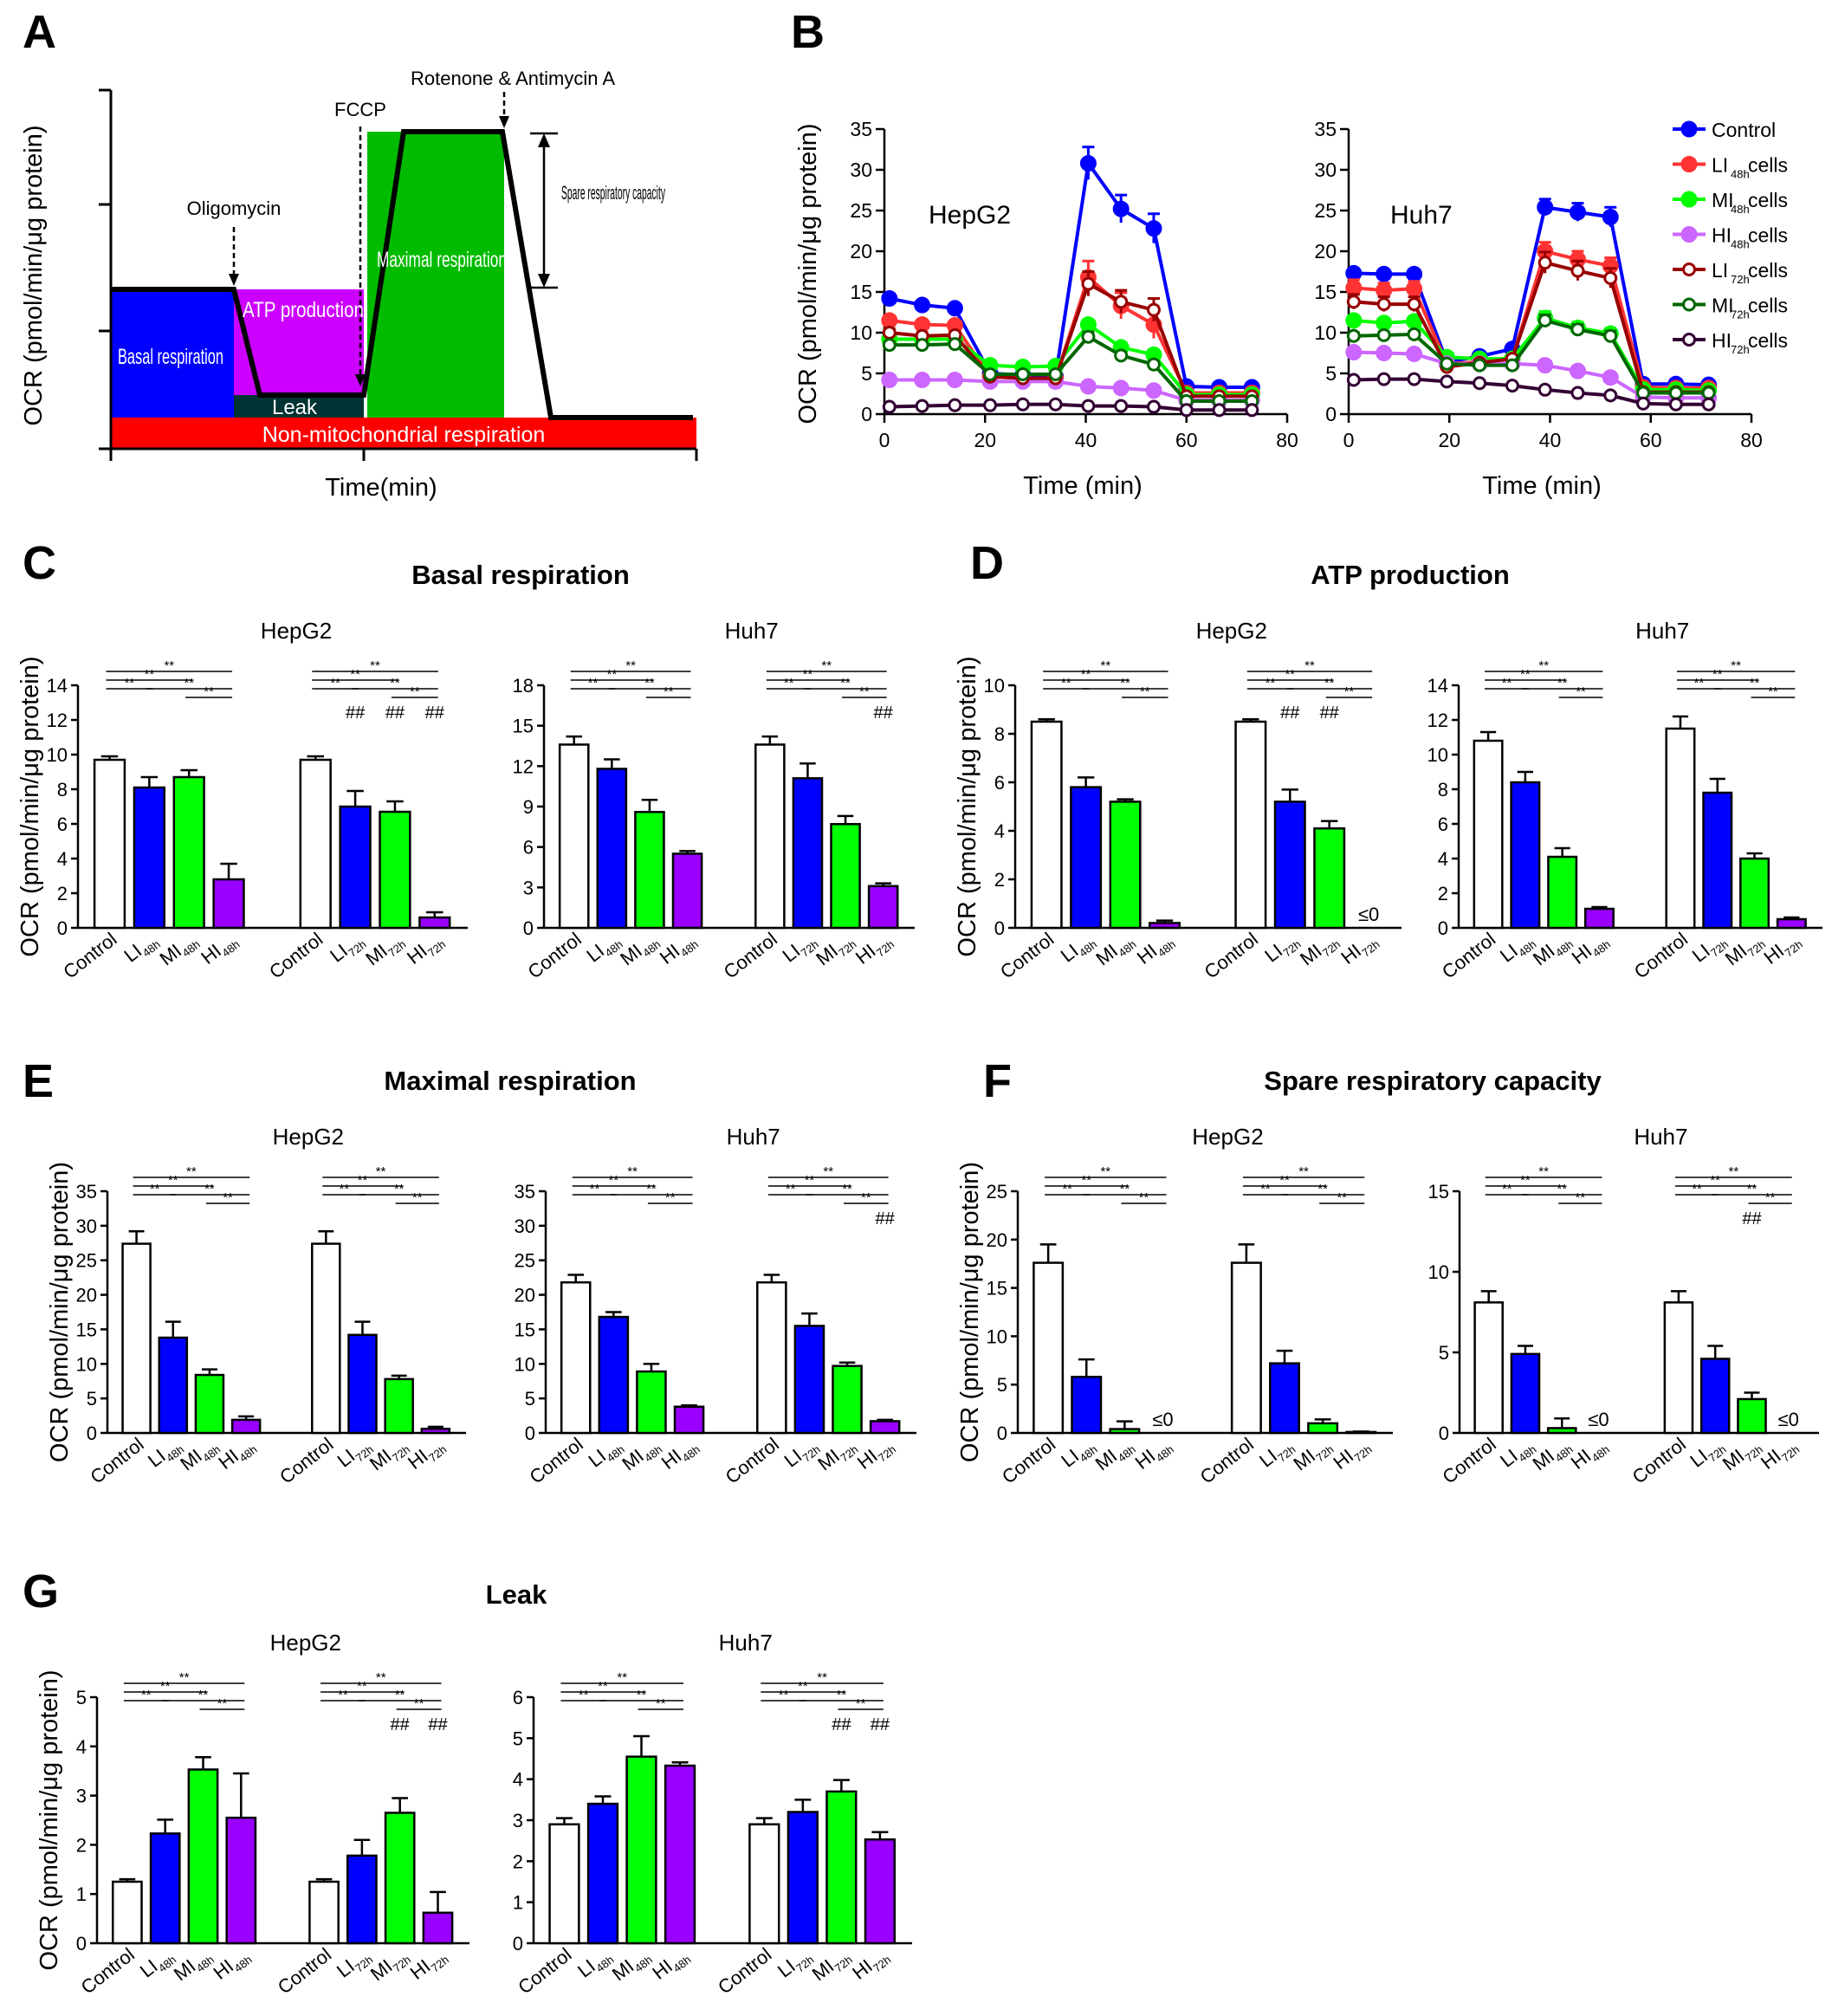 The image size is (1832, 2016). What do you see at coordinates (997, 1289) in the screenshot?
I see `y-tick-label: 15` at bounding box center [997, 1289].